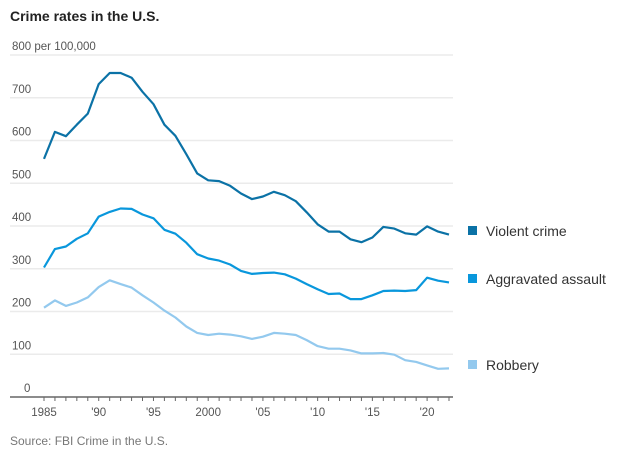 This screenshot has width=625, height=457. I want to click on chart-title: Crime rates in the U.S., so click(85, 16).